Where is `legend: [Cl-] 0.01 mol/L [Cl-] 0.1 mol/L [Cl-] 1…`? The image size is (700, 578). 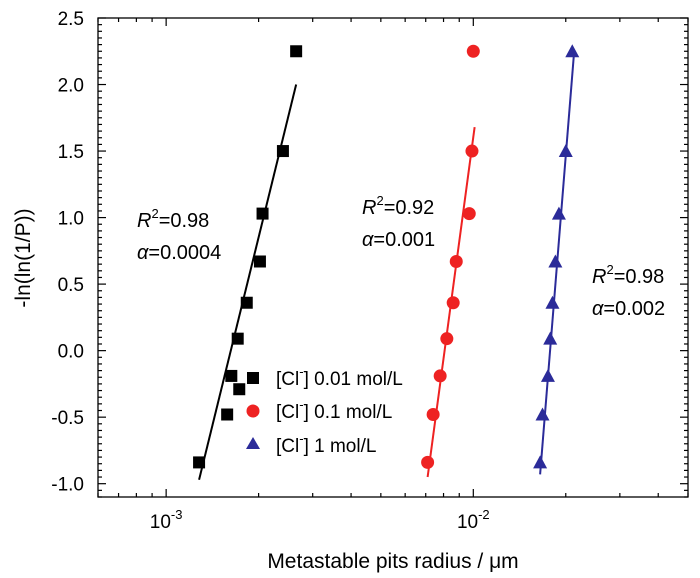
legend: [Cl-] 0.01 mol/L [Cl-] 0.1 mol/L [Cl-] 1… is located at coordinates (324, 410).